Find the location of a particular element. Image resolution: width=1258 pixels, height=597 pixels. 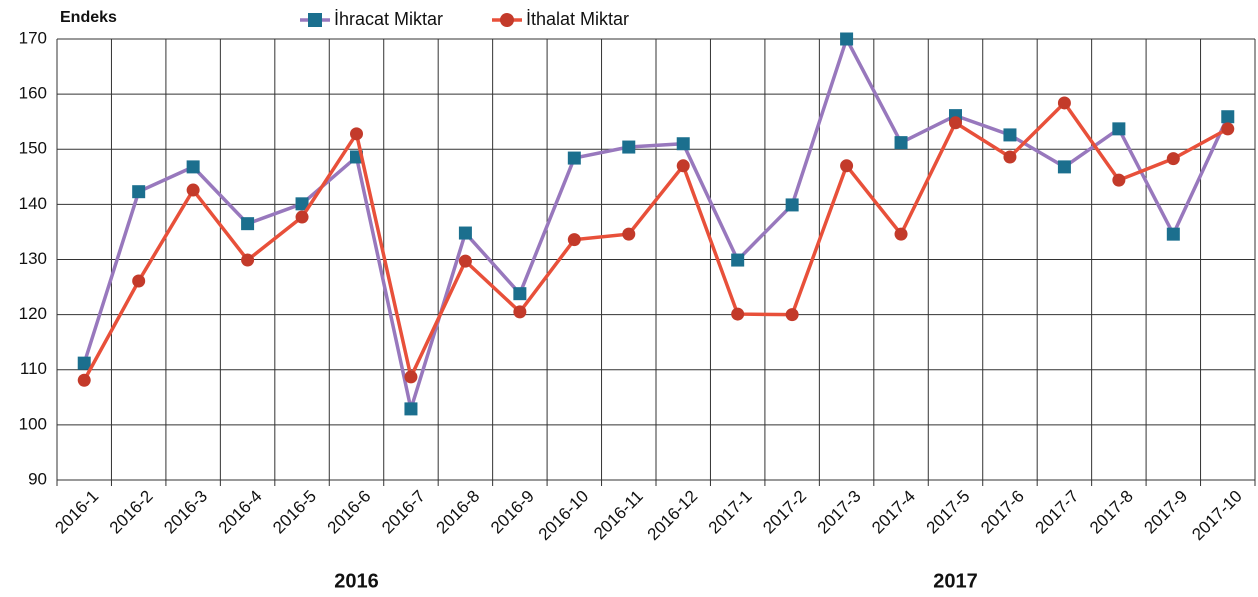

x-tick-label: 2016-10 is located at coordinates (564, 516).